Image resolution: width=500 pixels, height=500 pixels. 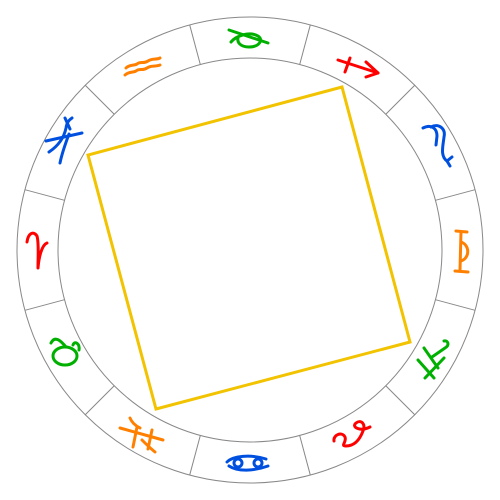 I want to click on taurus-glyph-icon, so click(x=65, y=352).